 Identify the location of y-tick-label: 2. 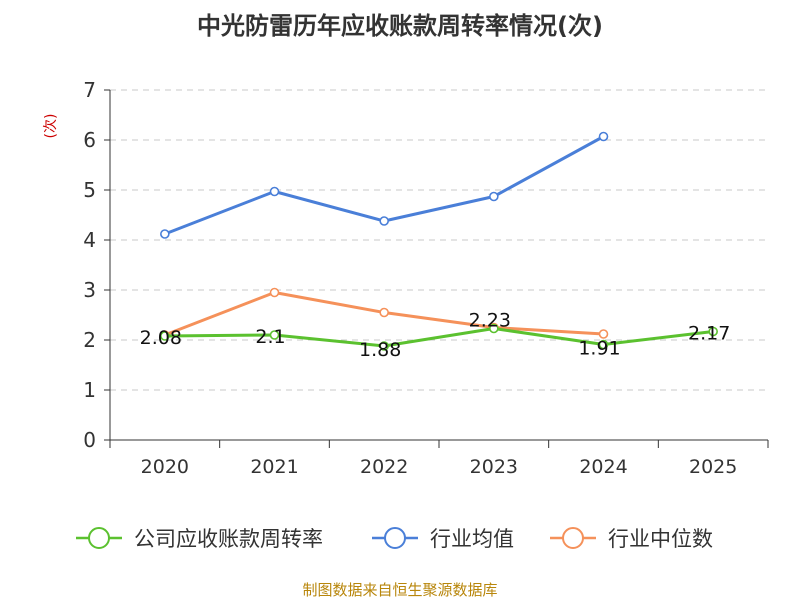
(89, 340).